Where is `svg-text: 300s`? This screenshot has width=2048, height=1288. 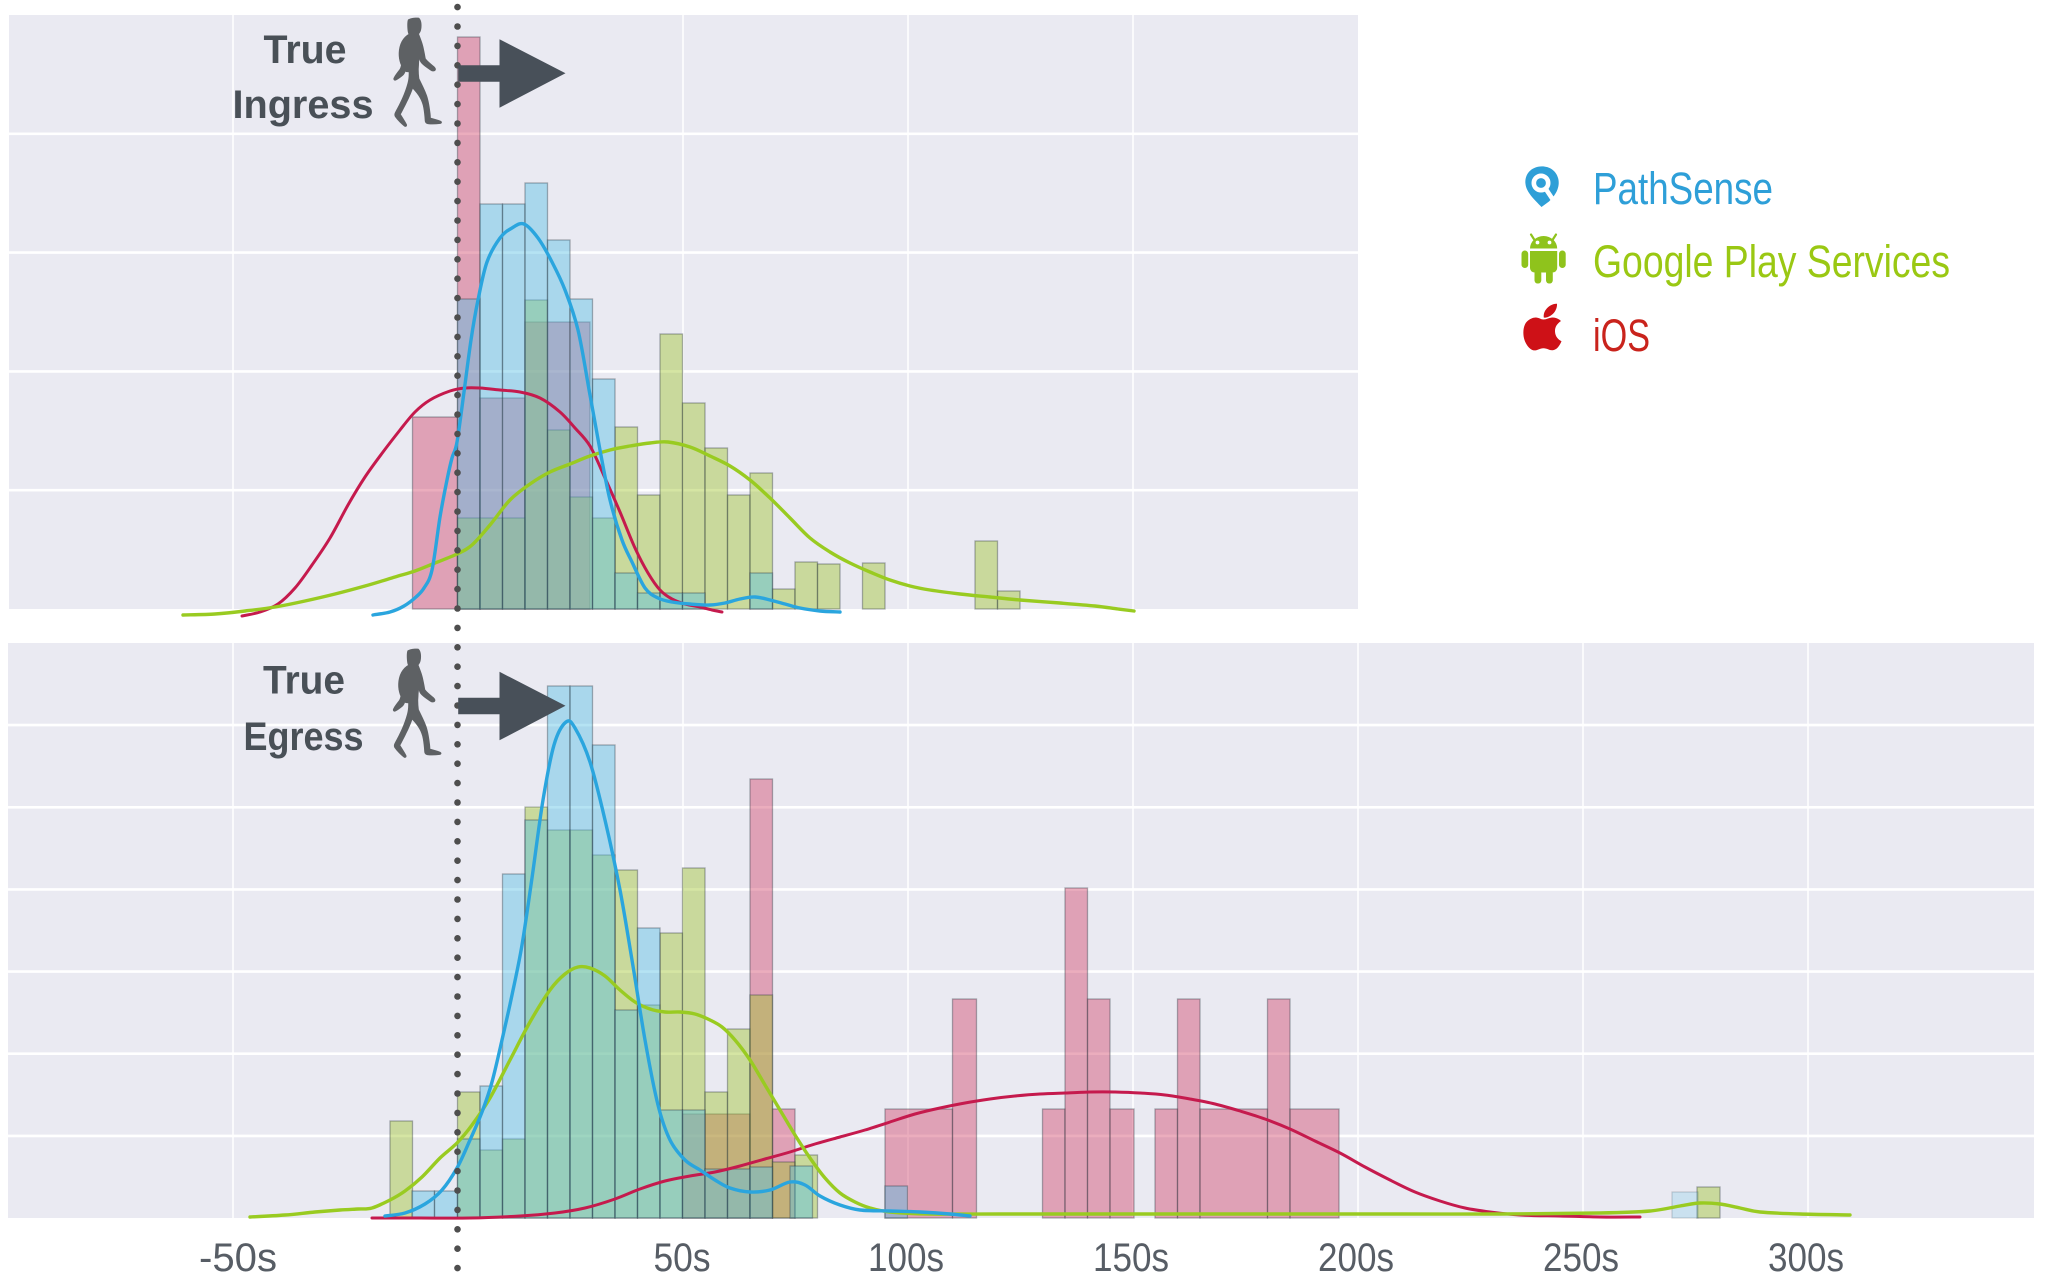 svg-text: 300s is located at coordinates (1806, 1258).